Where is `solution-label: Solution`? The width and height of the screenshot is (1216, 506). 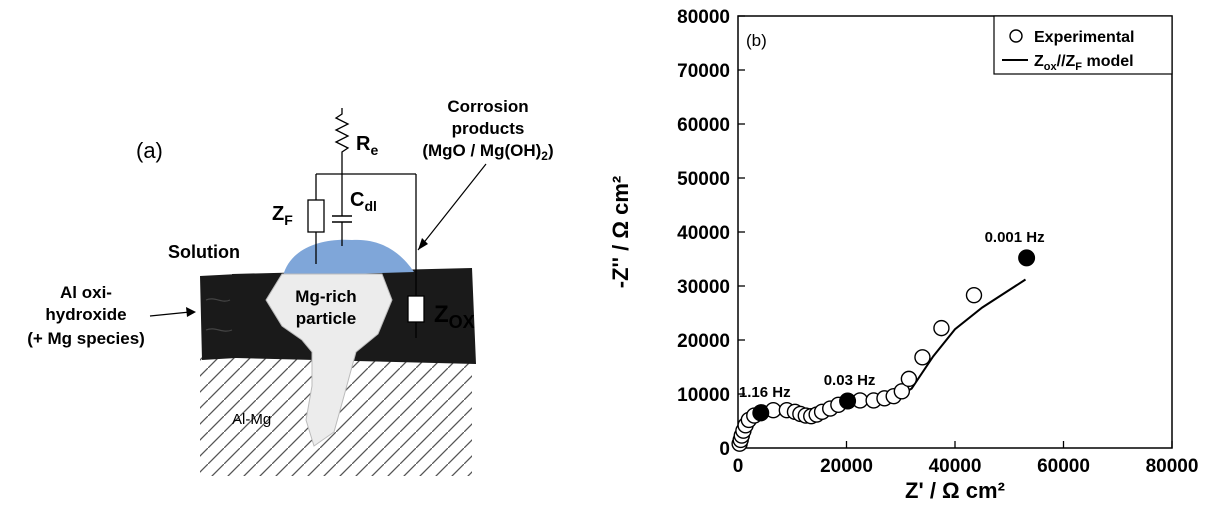
solution-label: Solution is located at coordinates (204, 252).